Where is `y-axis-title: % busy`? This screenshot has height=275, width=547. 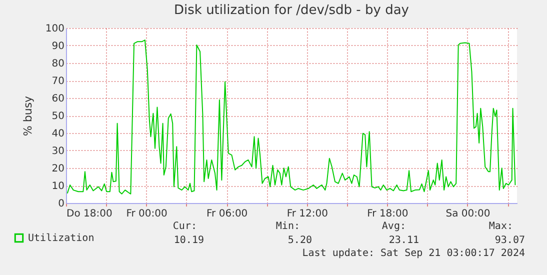 y-axis-title: % busy is located at coordinates (27, 115).